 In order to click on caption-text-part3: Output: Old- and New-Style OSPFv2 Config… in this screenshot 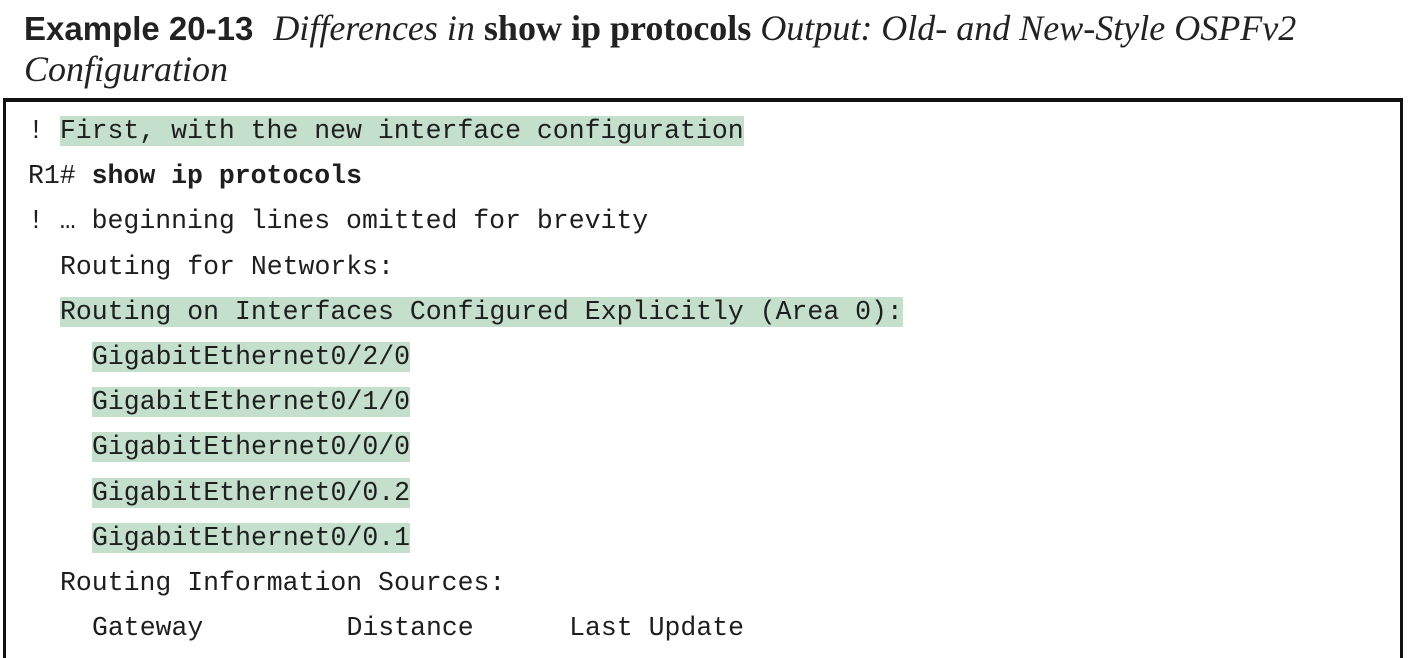, I will do `click(660, 48)`.